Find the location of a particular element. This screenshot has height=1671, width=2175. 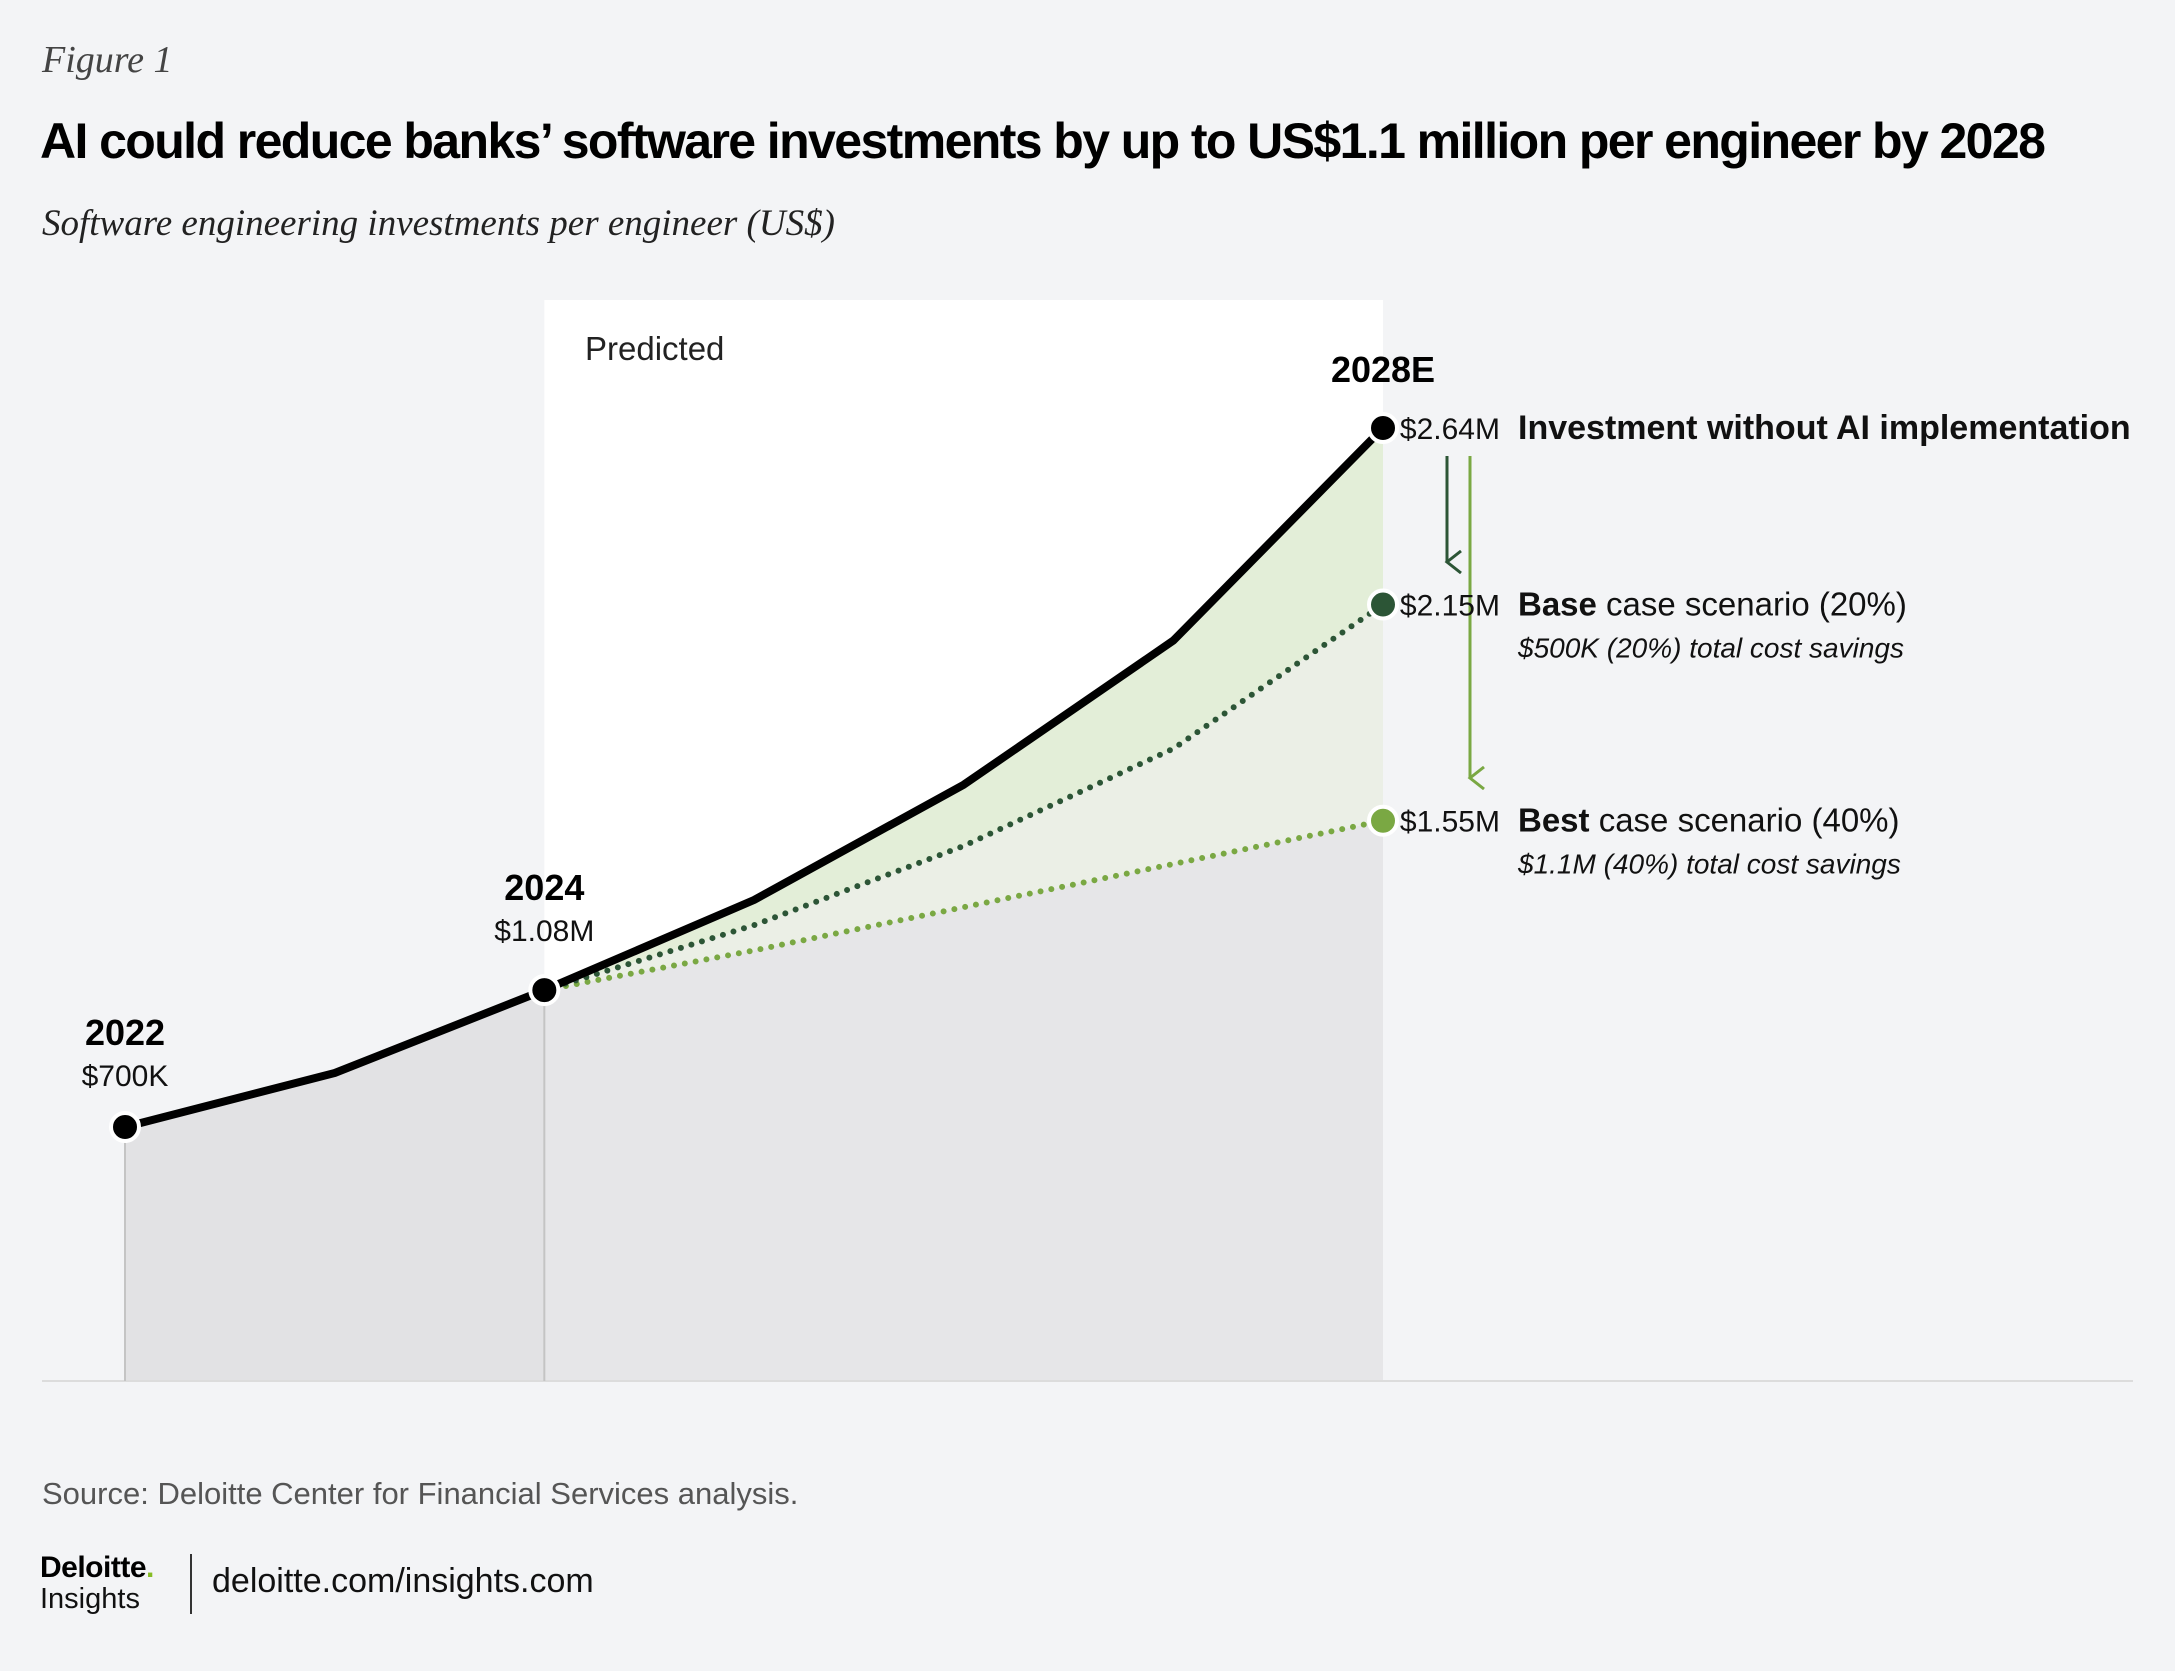

savings-note-2: $1.1M (40%) total cost savings is located at coordinates (1709, 864).